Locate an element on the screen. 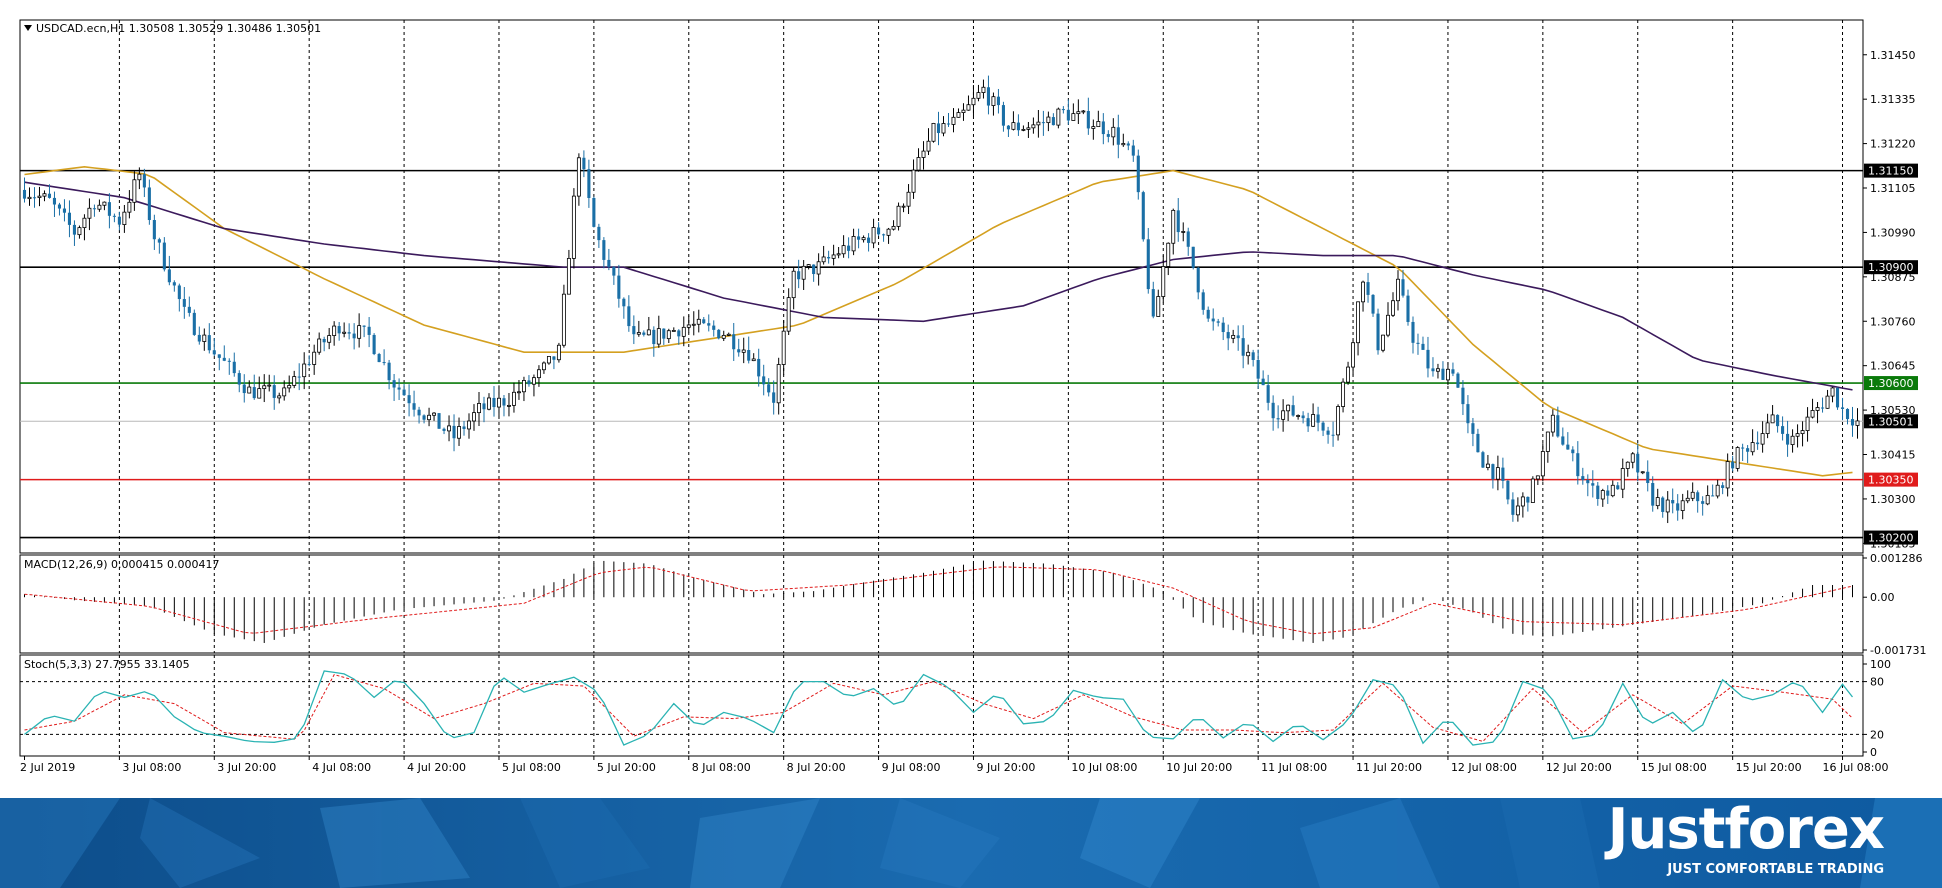  chevron-down-icon is located at coordinates (28, 28).